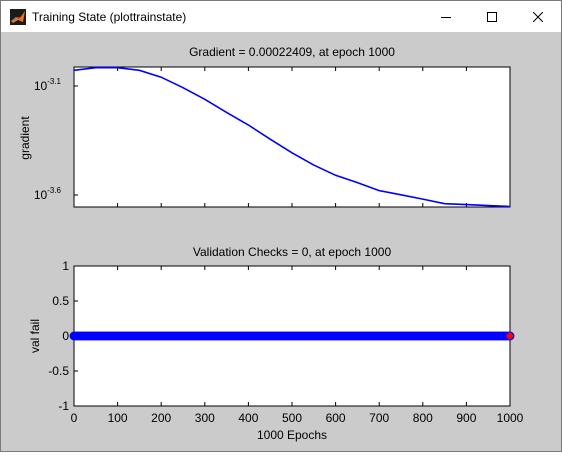 The image size is (562, 456). What do you see at coordinates (74, 418) in the screenshot?
I see `validation-xtick-label: 0` at bounding box center [74, 418].